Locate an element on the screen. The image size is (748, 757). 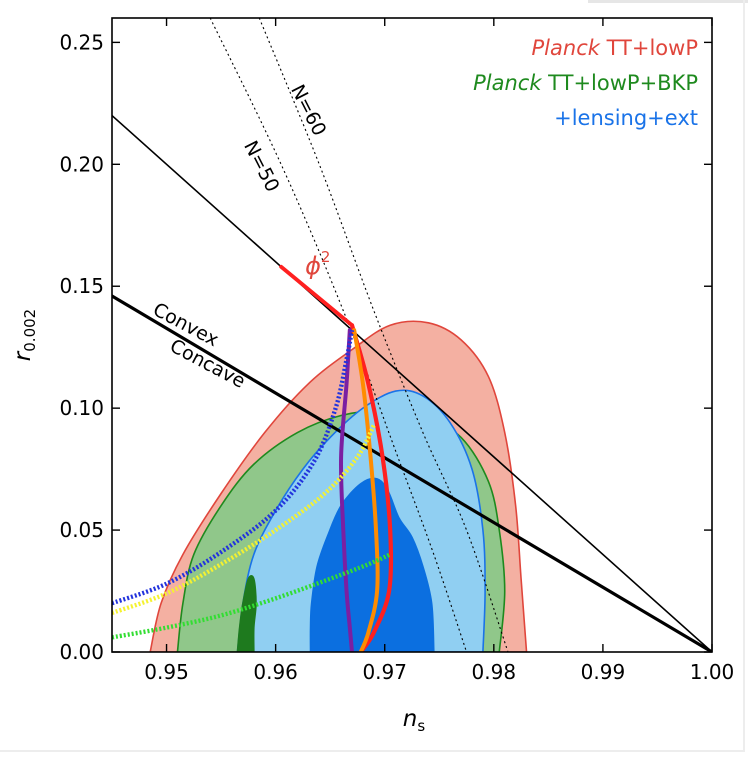
x-axis-label: ns is located at coordinates (414, 720).